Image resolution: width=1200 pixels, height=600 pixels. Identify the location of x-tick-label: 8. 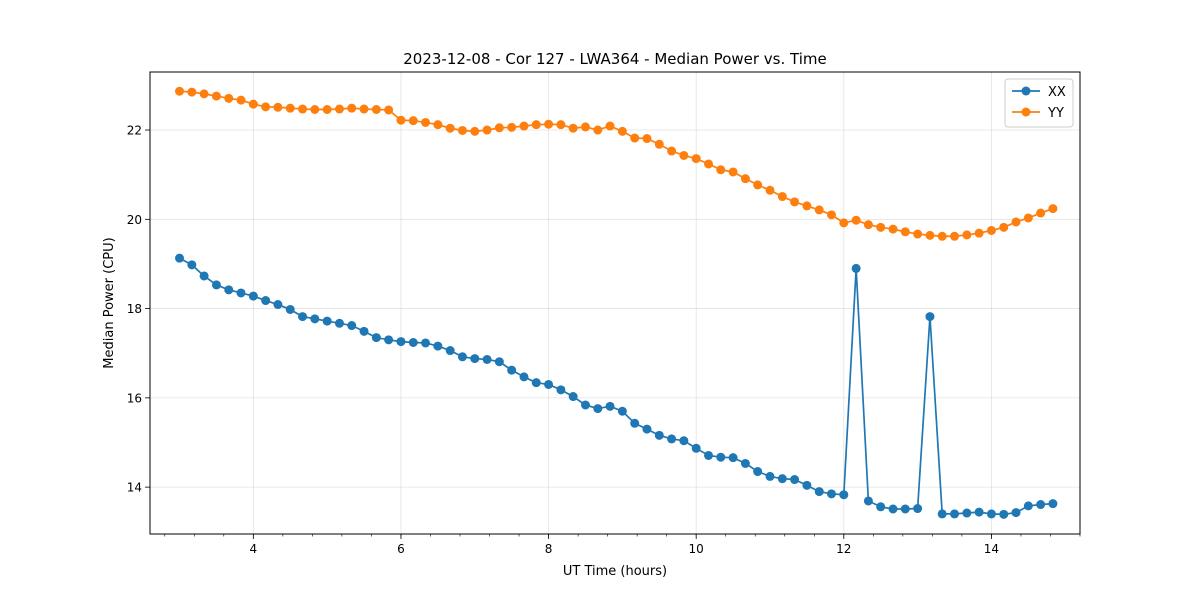
(549, 549).